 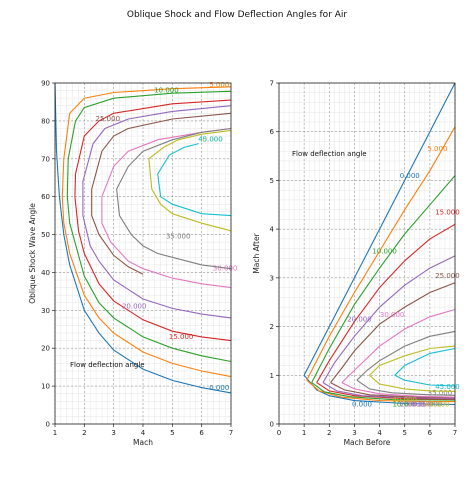 I want to click on series-line-lower-35.000, so click(x=406, y=387).